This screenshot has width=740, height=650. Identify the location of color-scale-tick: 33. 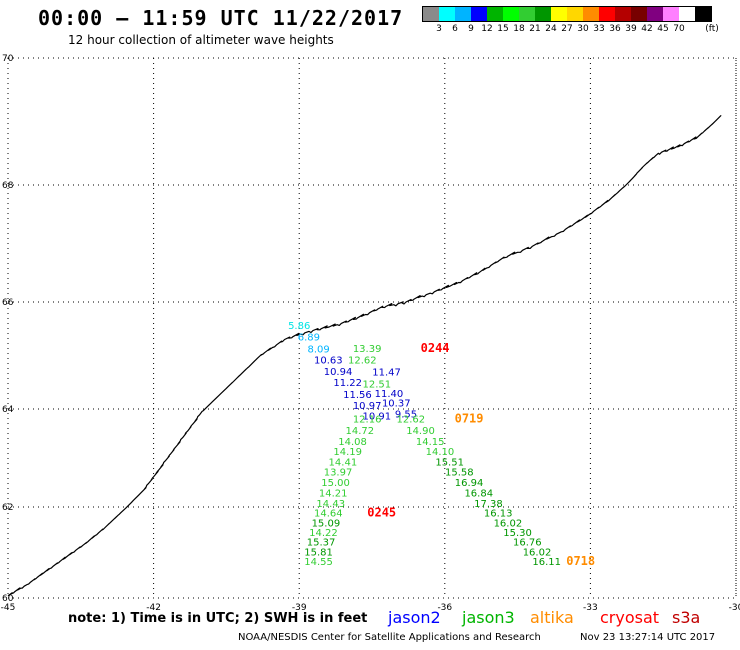
(599, 29).